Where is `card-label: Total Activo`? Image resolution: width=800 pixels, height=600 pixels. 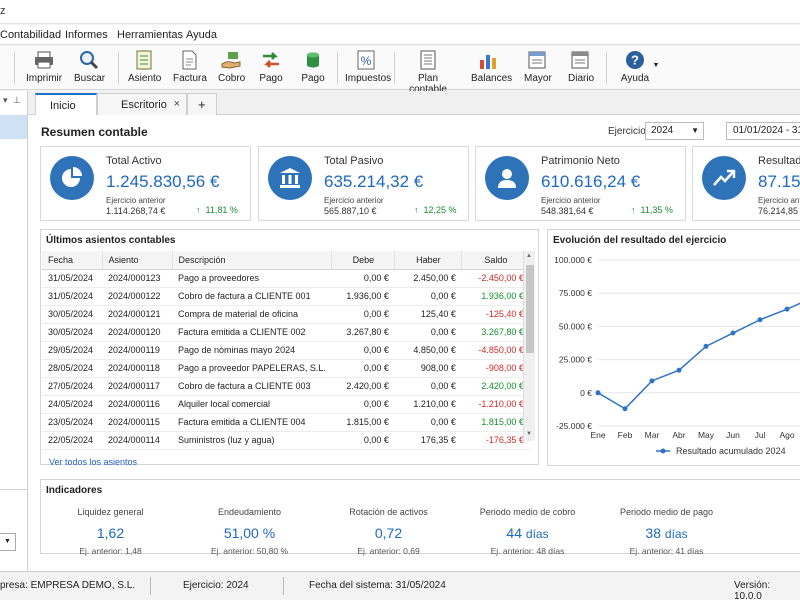
card-label: Total Activo is located at coordinates (134, 161).